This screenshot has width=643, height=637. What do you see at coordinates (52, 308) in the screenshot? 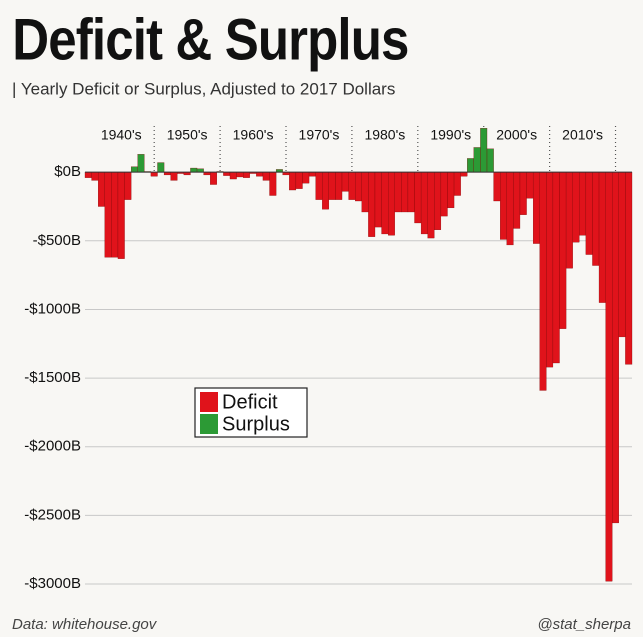
I see `y-tick-label: -$1000B` at bounding box center [52, 308].